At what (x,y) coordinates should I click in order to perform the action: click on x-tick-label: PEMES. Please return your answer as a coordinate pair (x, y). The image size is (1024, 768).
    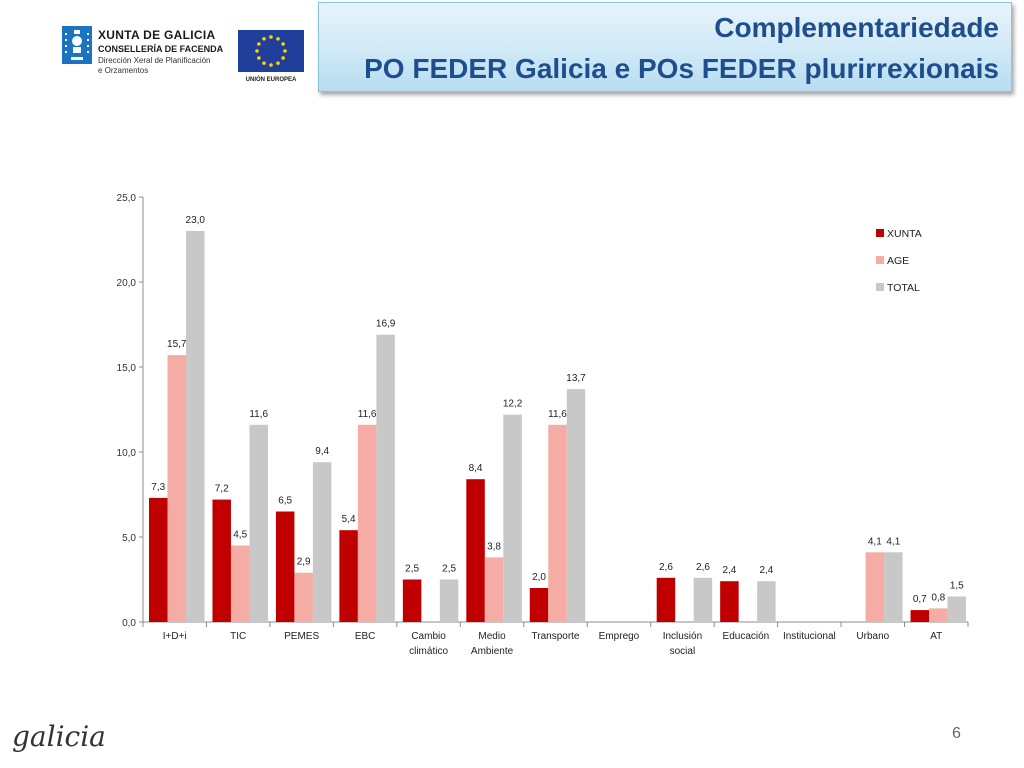
    Looking at the image, I should click on (301, 636).